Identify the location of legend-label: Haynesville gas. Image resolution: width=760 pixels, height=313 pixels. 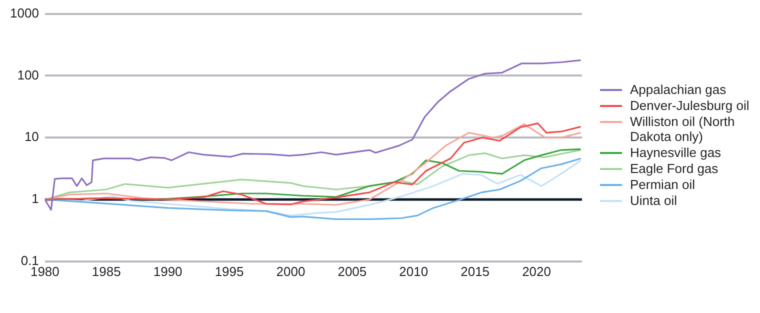
(676, 152).